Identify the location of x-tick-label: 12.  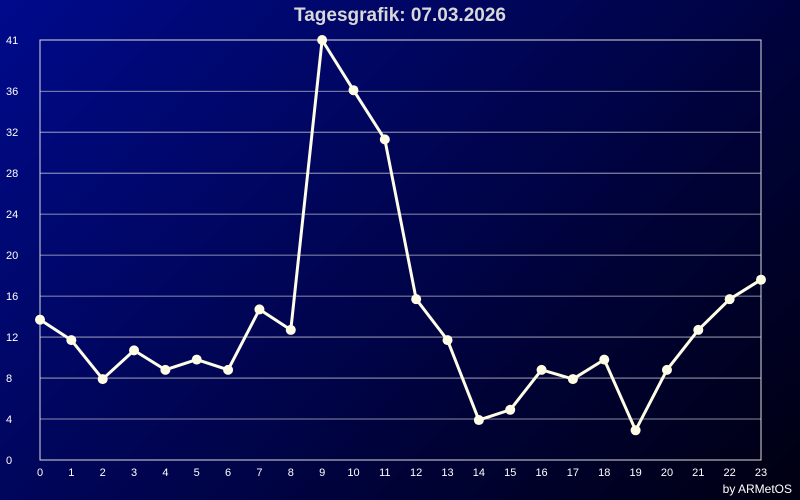
(416, 473).